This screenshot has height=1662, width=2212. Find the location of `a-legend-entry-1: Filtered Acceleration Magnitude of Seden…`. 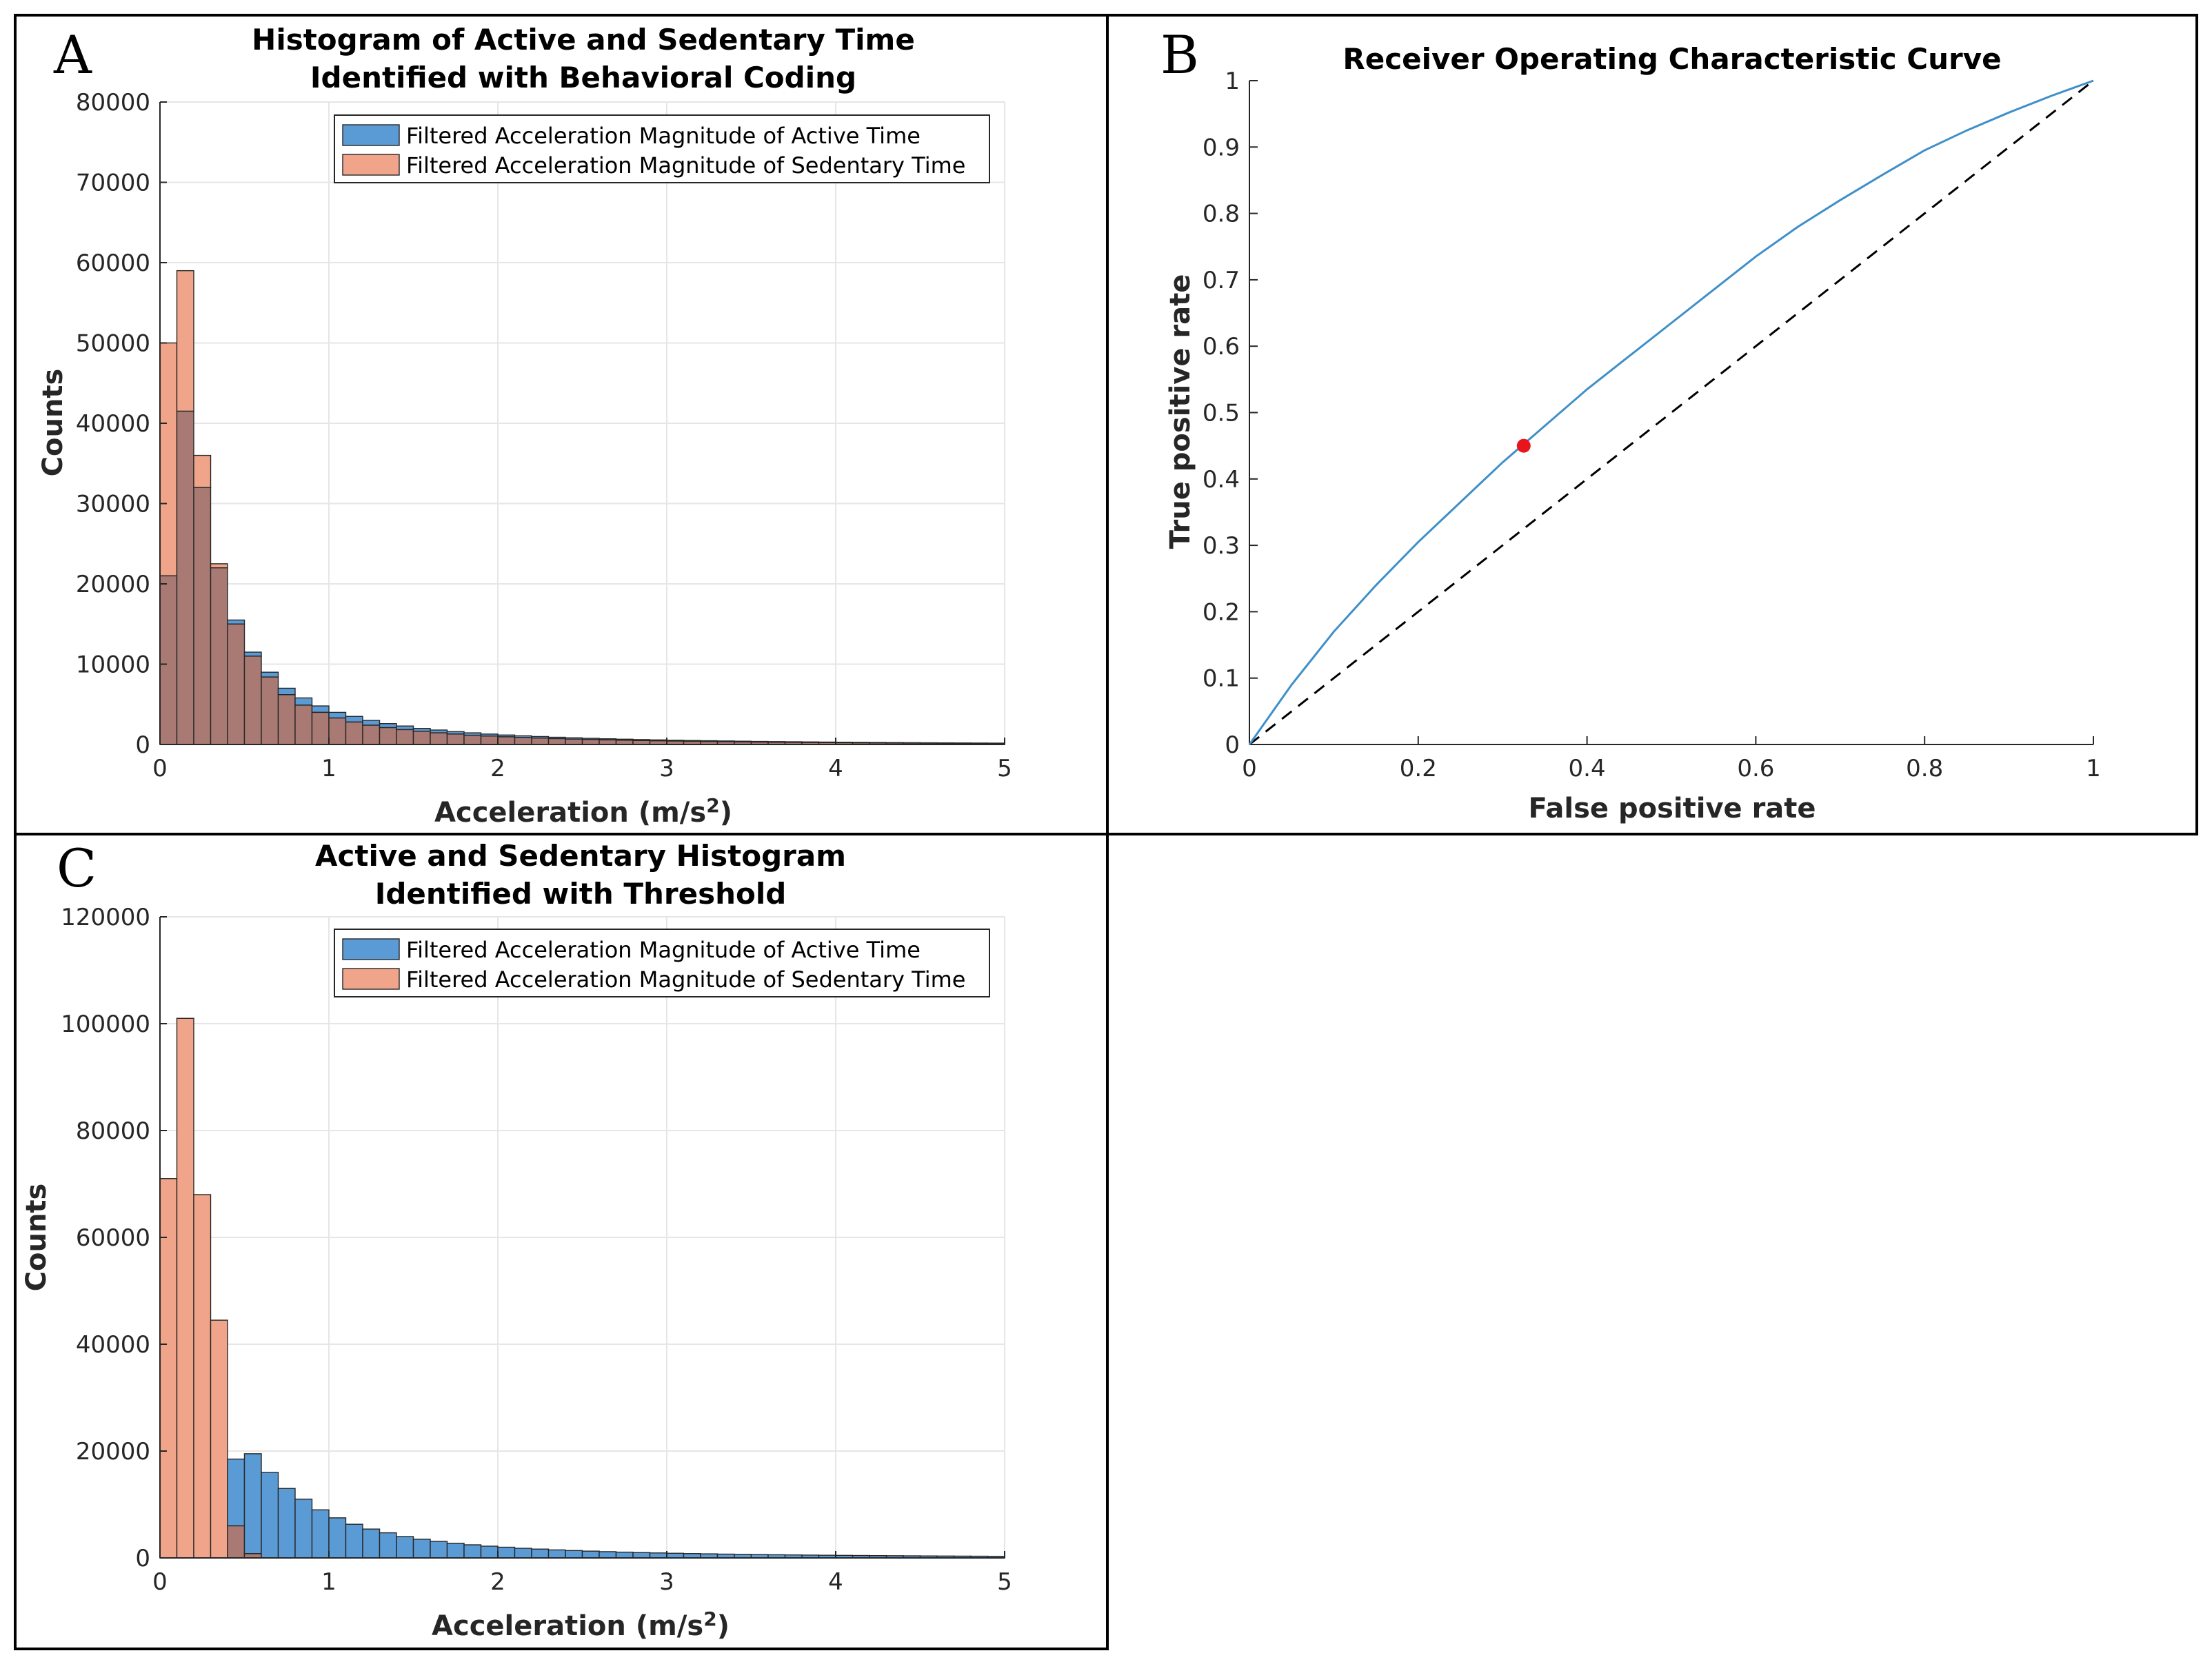

a-legend-entry-1: Filtered Acceleration Magnitude of Seden… is located at coordinates (685, 165).